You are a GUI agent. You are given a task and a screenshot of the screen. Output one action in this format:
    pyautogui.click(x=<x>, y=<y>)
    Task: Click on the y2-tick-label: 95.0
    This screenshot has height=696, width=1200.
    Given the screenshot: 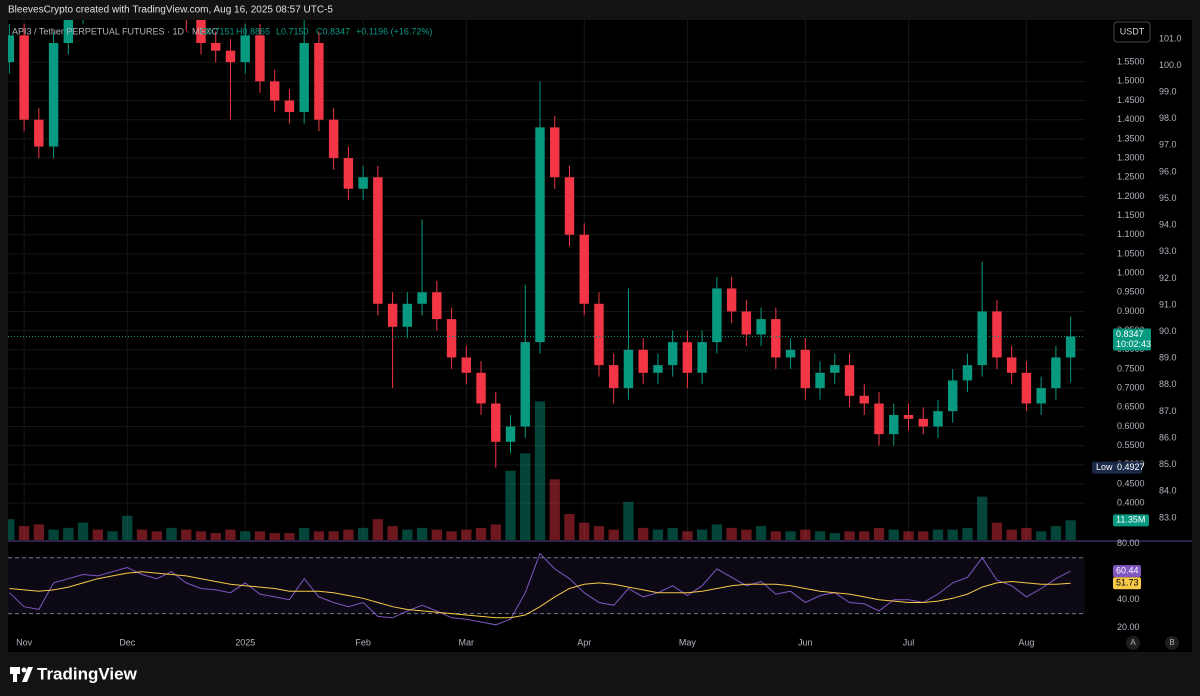 What is the action you would take?
    pyautogui.click(x=1168, y=198)
    